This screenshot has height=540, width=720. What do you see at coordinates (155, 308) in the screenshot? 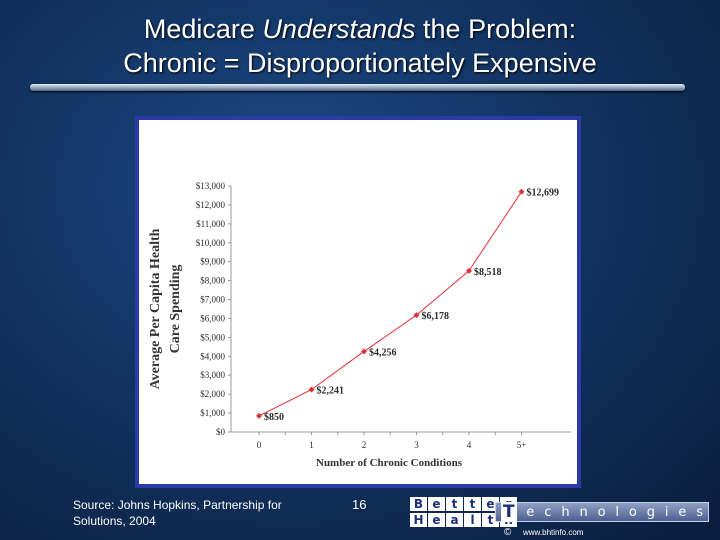
I see `y-axis-title-line1: Average Per Capita Health` at bounding box center [155, 308].